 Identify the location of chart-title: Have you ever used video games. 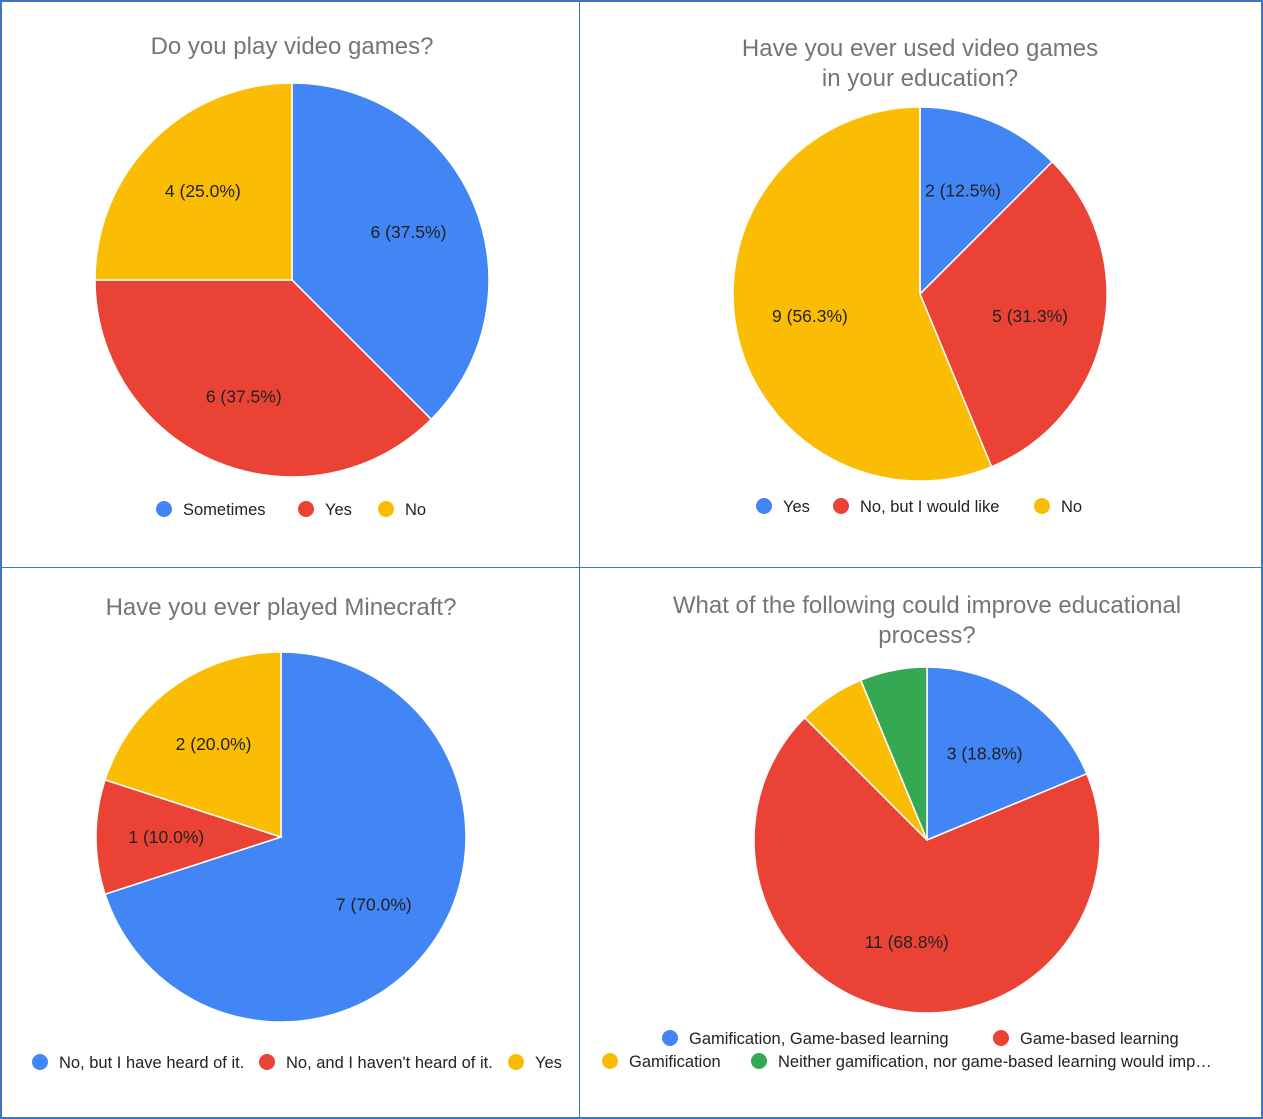
(920, 48).